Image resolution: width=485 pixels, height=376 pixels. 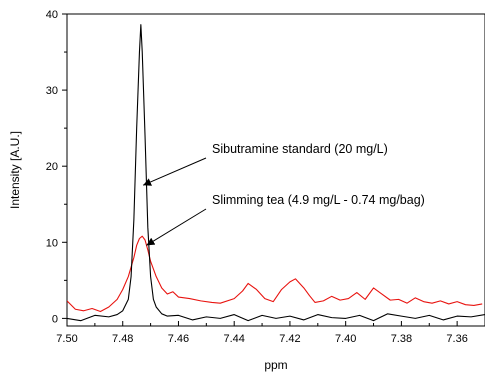 What do you see at coordinates (15, 170) in the screenshot?
I see `y-axis-title: Intensity [A.U.]` at bounding box center [15, 170].